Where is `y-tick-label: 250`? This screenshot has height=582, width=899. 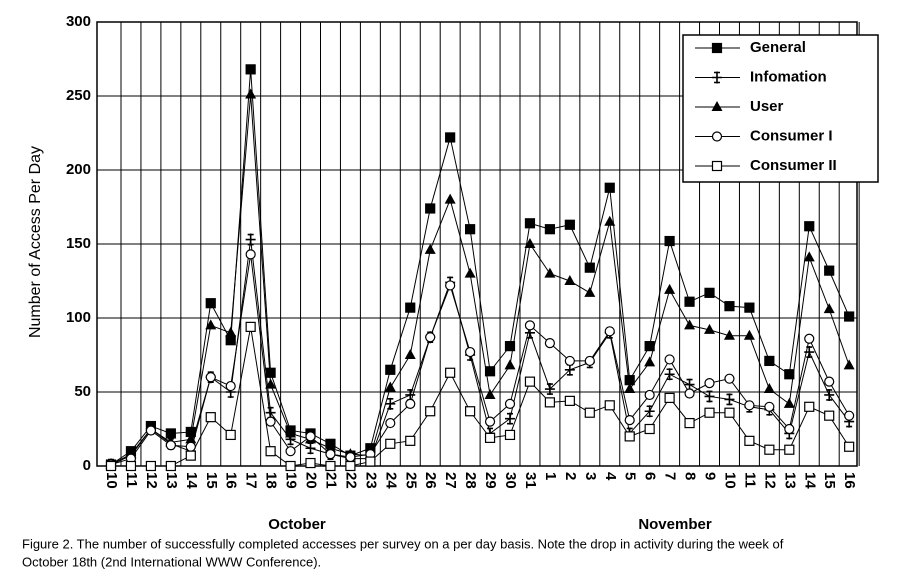
y-tick-label: 250 is located at coordinates (78, 95).